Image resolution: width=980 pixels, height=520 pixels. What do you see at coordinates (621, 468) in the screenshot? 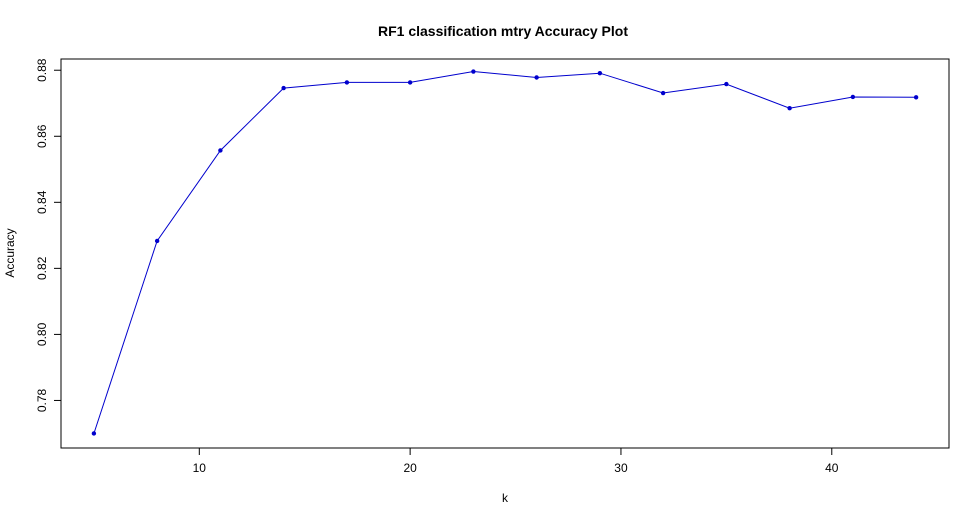
I see `x-tick-label: 30` at bounding box center [621, 468].